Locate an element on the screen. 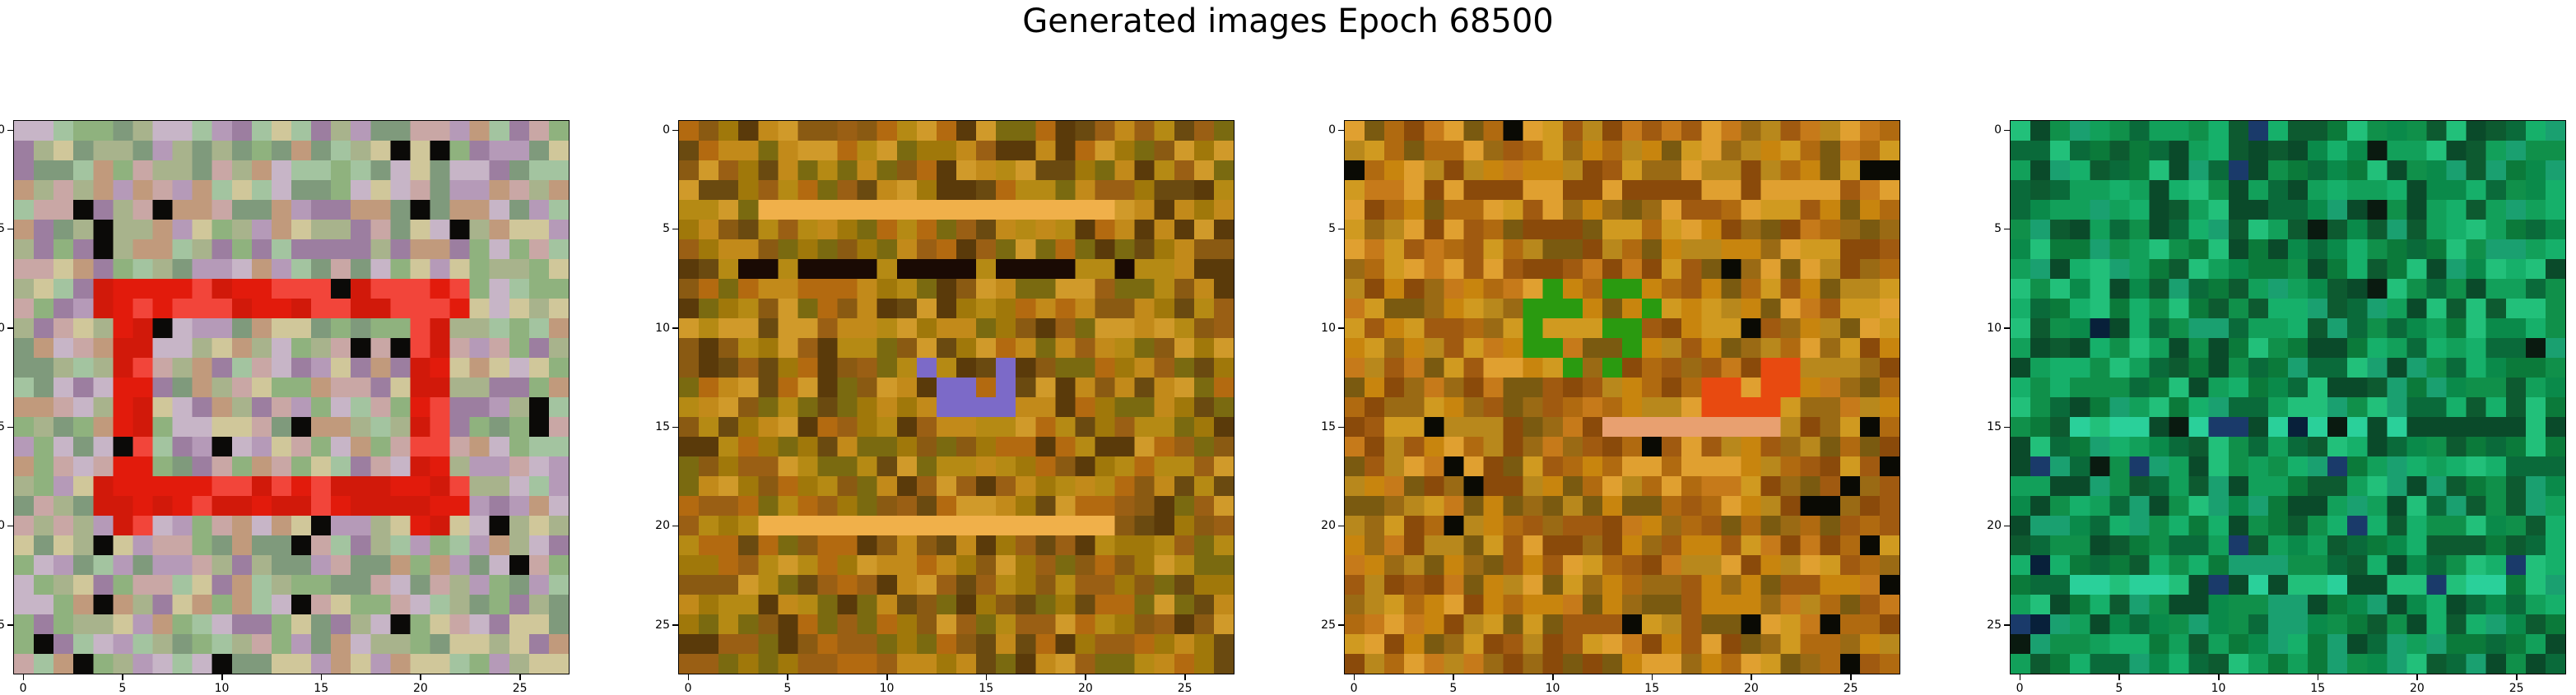 The width and height of the screenshot is (2576, 695). figure-title: Generated images Epoch 68500 is located at coordinates (1288, 21).